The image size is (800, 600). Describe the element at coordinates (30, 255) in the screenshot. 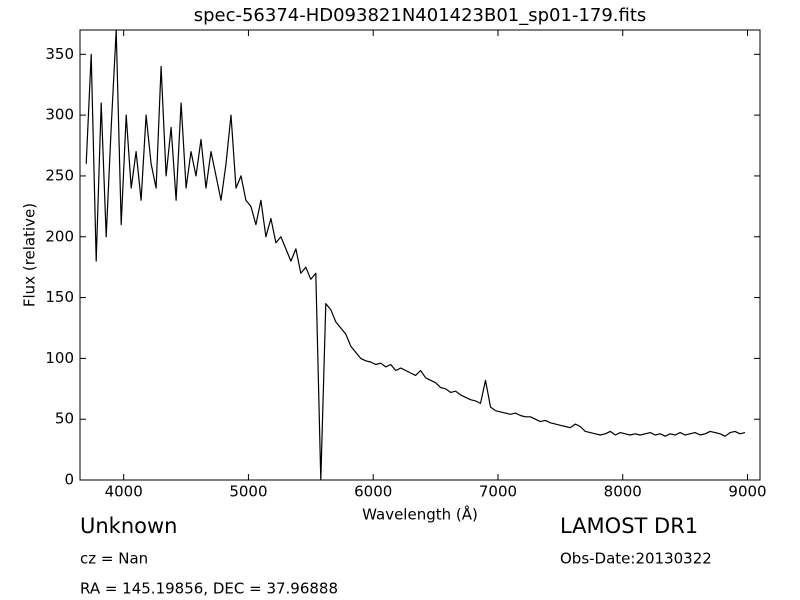

I see `y-axis-label: Flux (relative)` at that location.